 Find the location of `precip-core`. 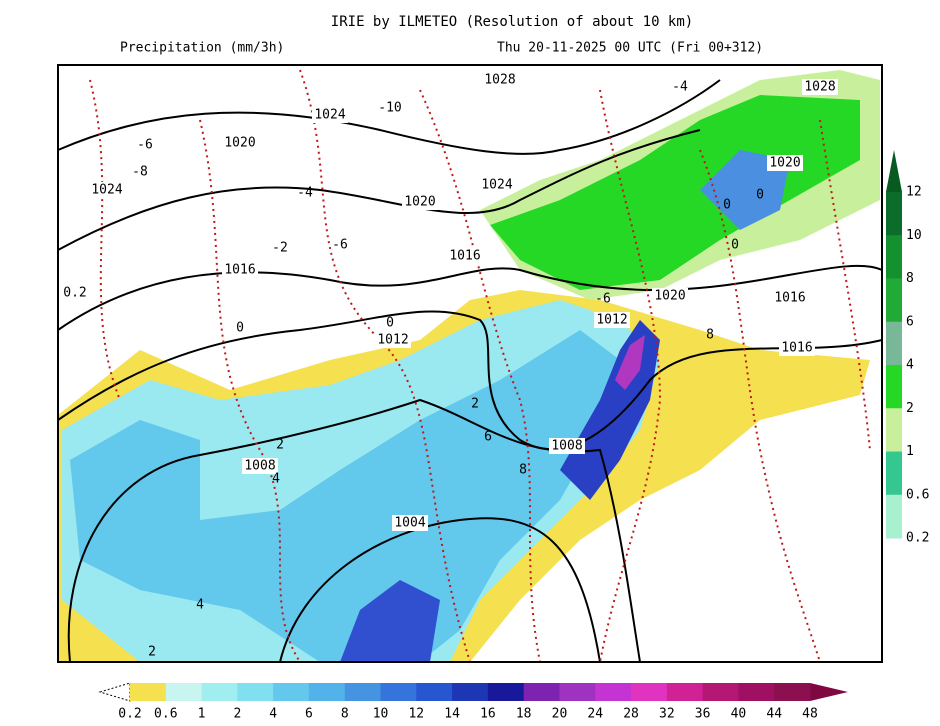

precip-core is located at coordinates (390, 621).